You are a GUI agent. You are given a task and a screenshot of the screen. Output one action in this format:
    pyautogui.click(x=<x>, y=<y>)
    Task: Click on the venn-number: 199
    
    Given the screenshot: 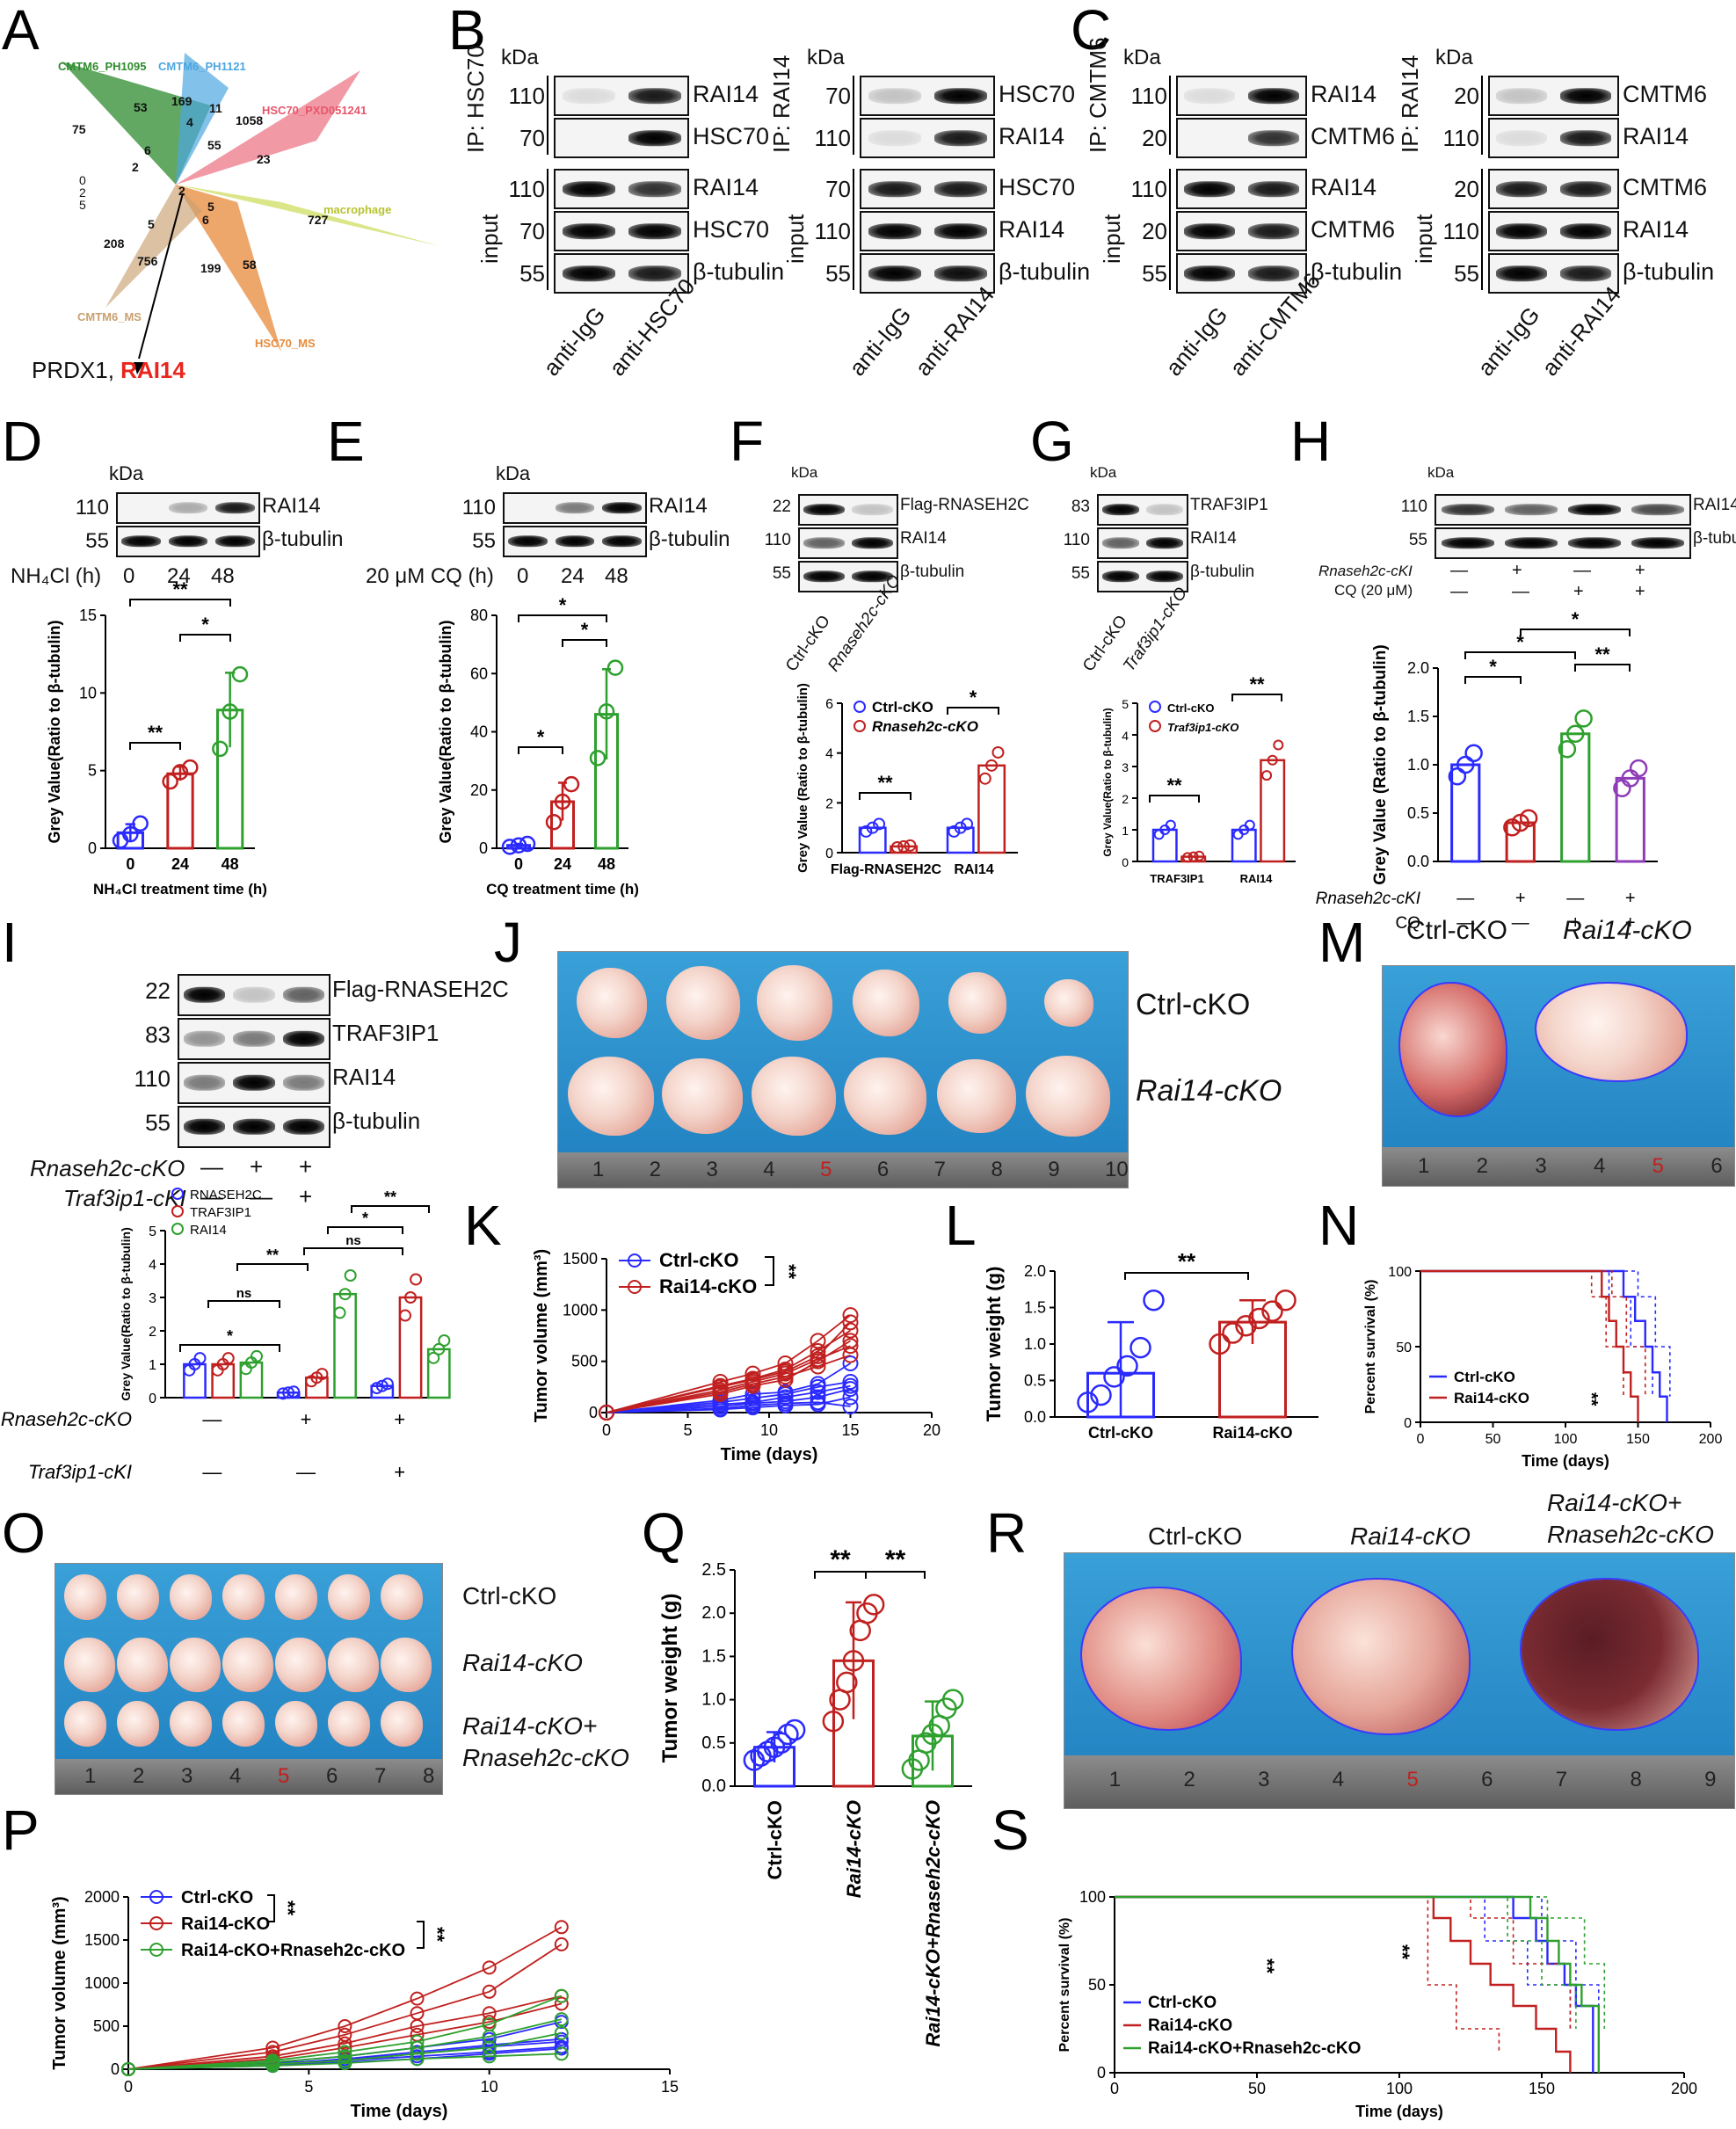 What is the action you would take?
    pyautogui.click(x=211, y=268)
    